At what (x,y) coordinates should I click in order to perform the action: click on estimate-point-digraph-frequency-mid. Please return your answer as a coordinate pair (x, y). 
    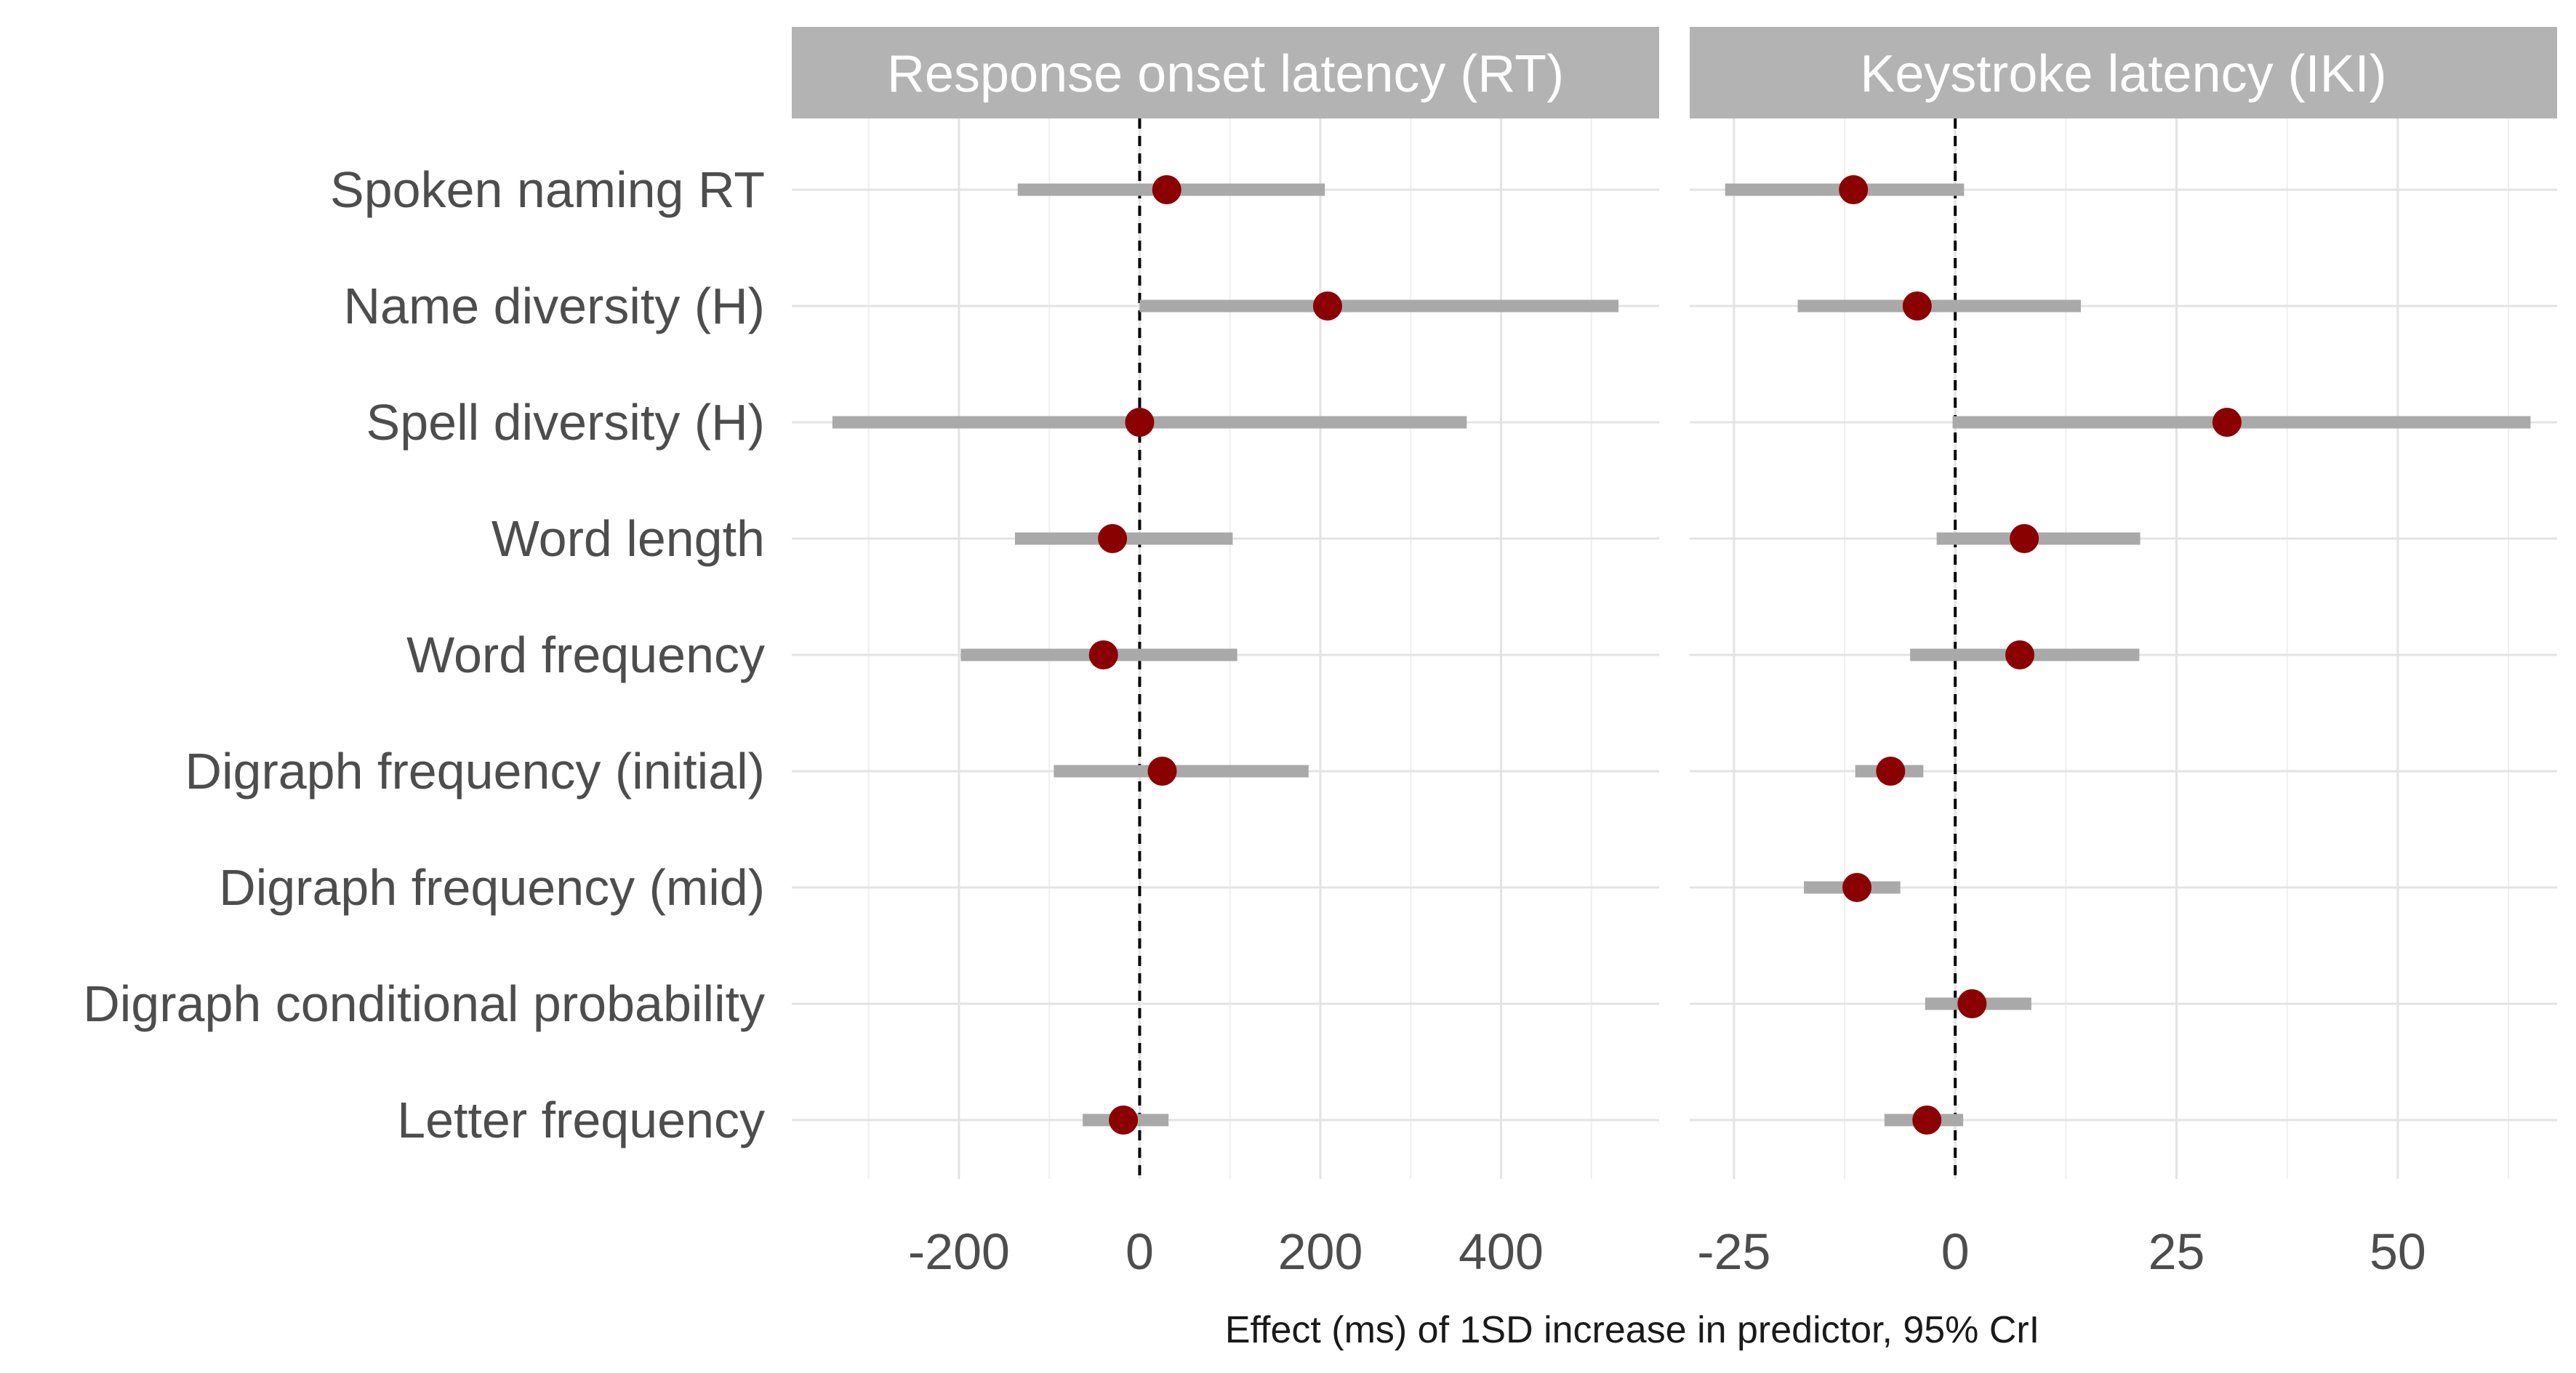
    Looking at the image, I should click on (1857, 888).